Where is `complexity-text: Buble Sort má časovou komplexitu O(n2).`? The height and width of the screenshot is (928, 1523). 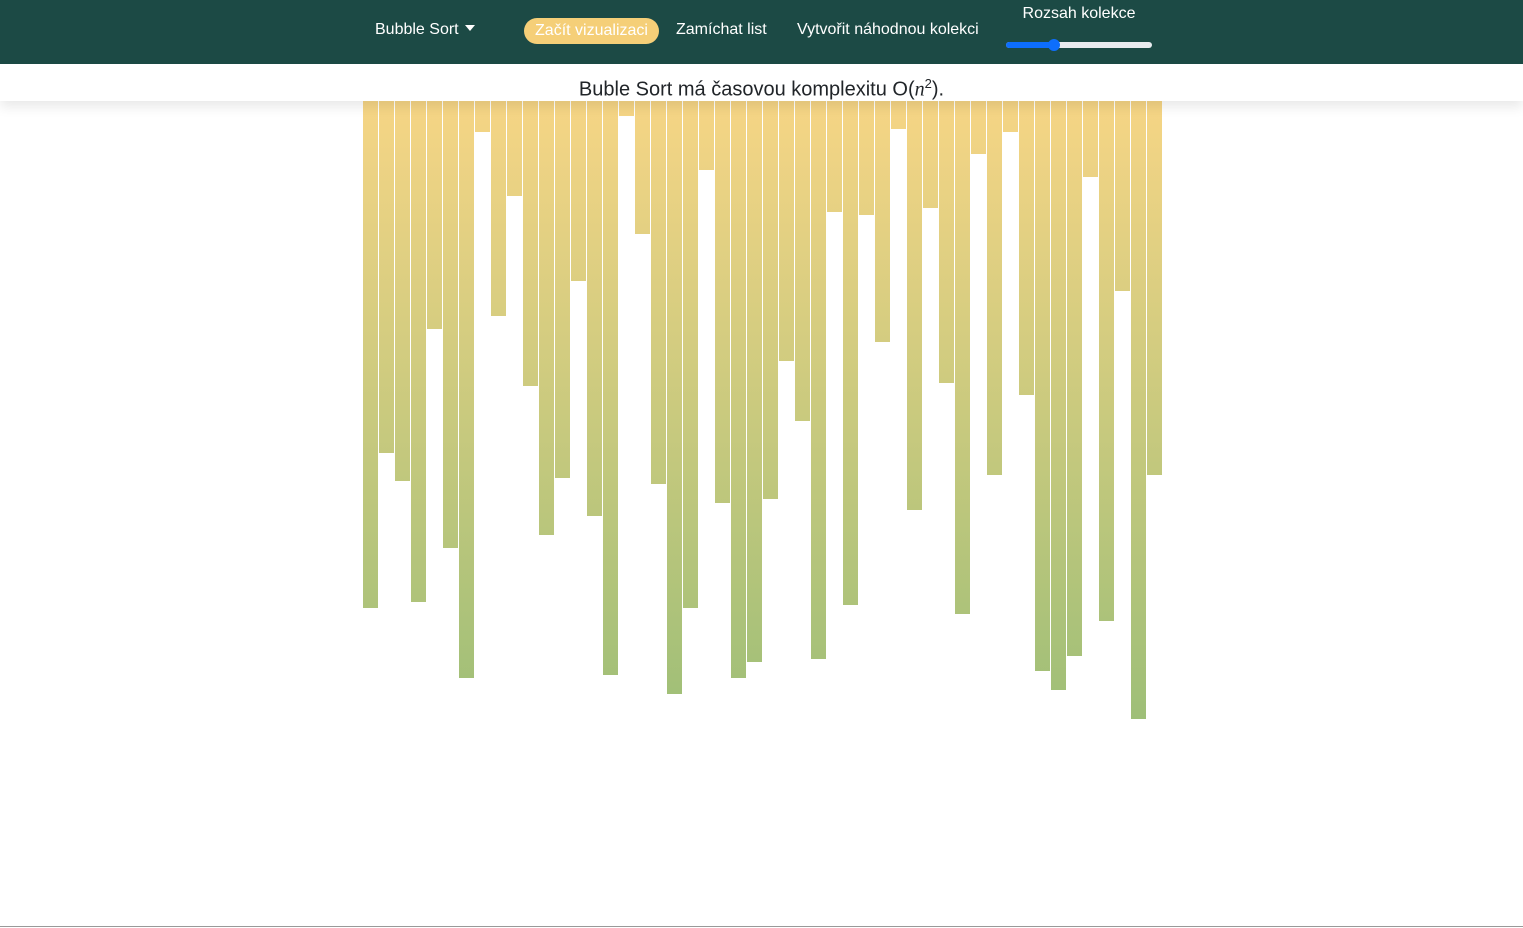
complexity-text: Buble Sort má časovou komplexitu O(n2). is located at coordinates (761, 89).